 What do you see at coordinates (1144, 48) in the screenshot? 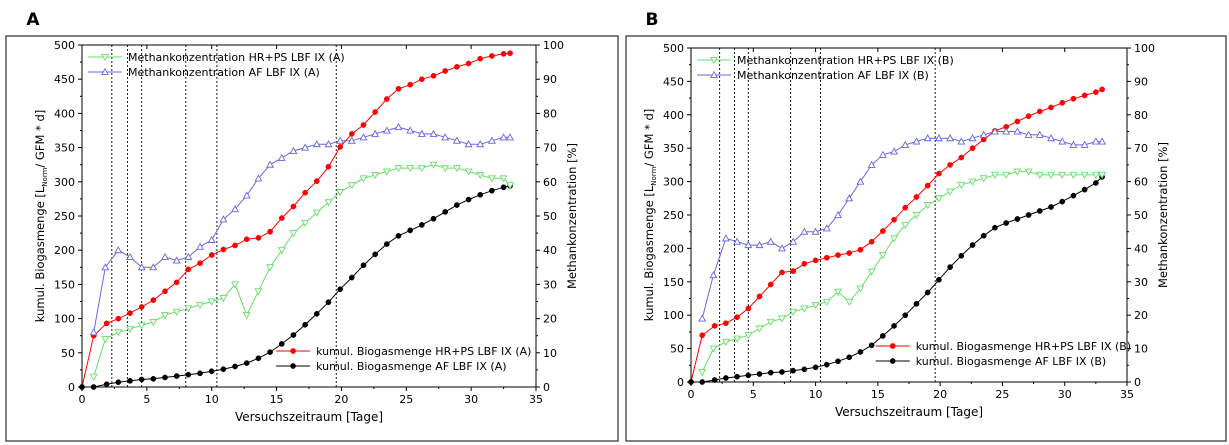
I see `y2-tick-label: 100` at bounding box center [1144, 48].